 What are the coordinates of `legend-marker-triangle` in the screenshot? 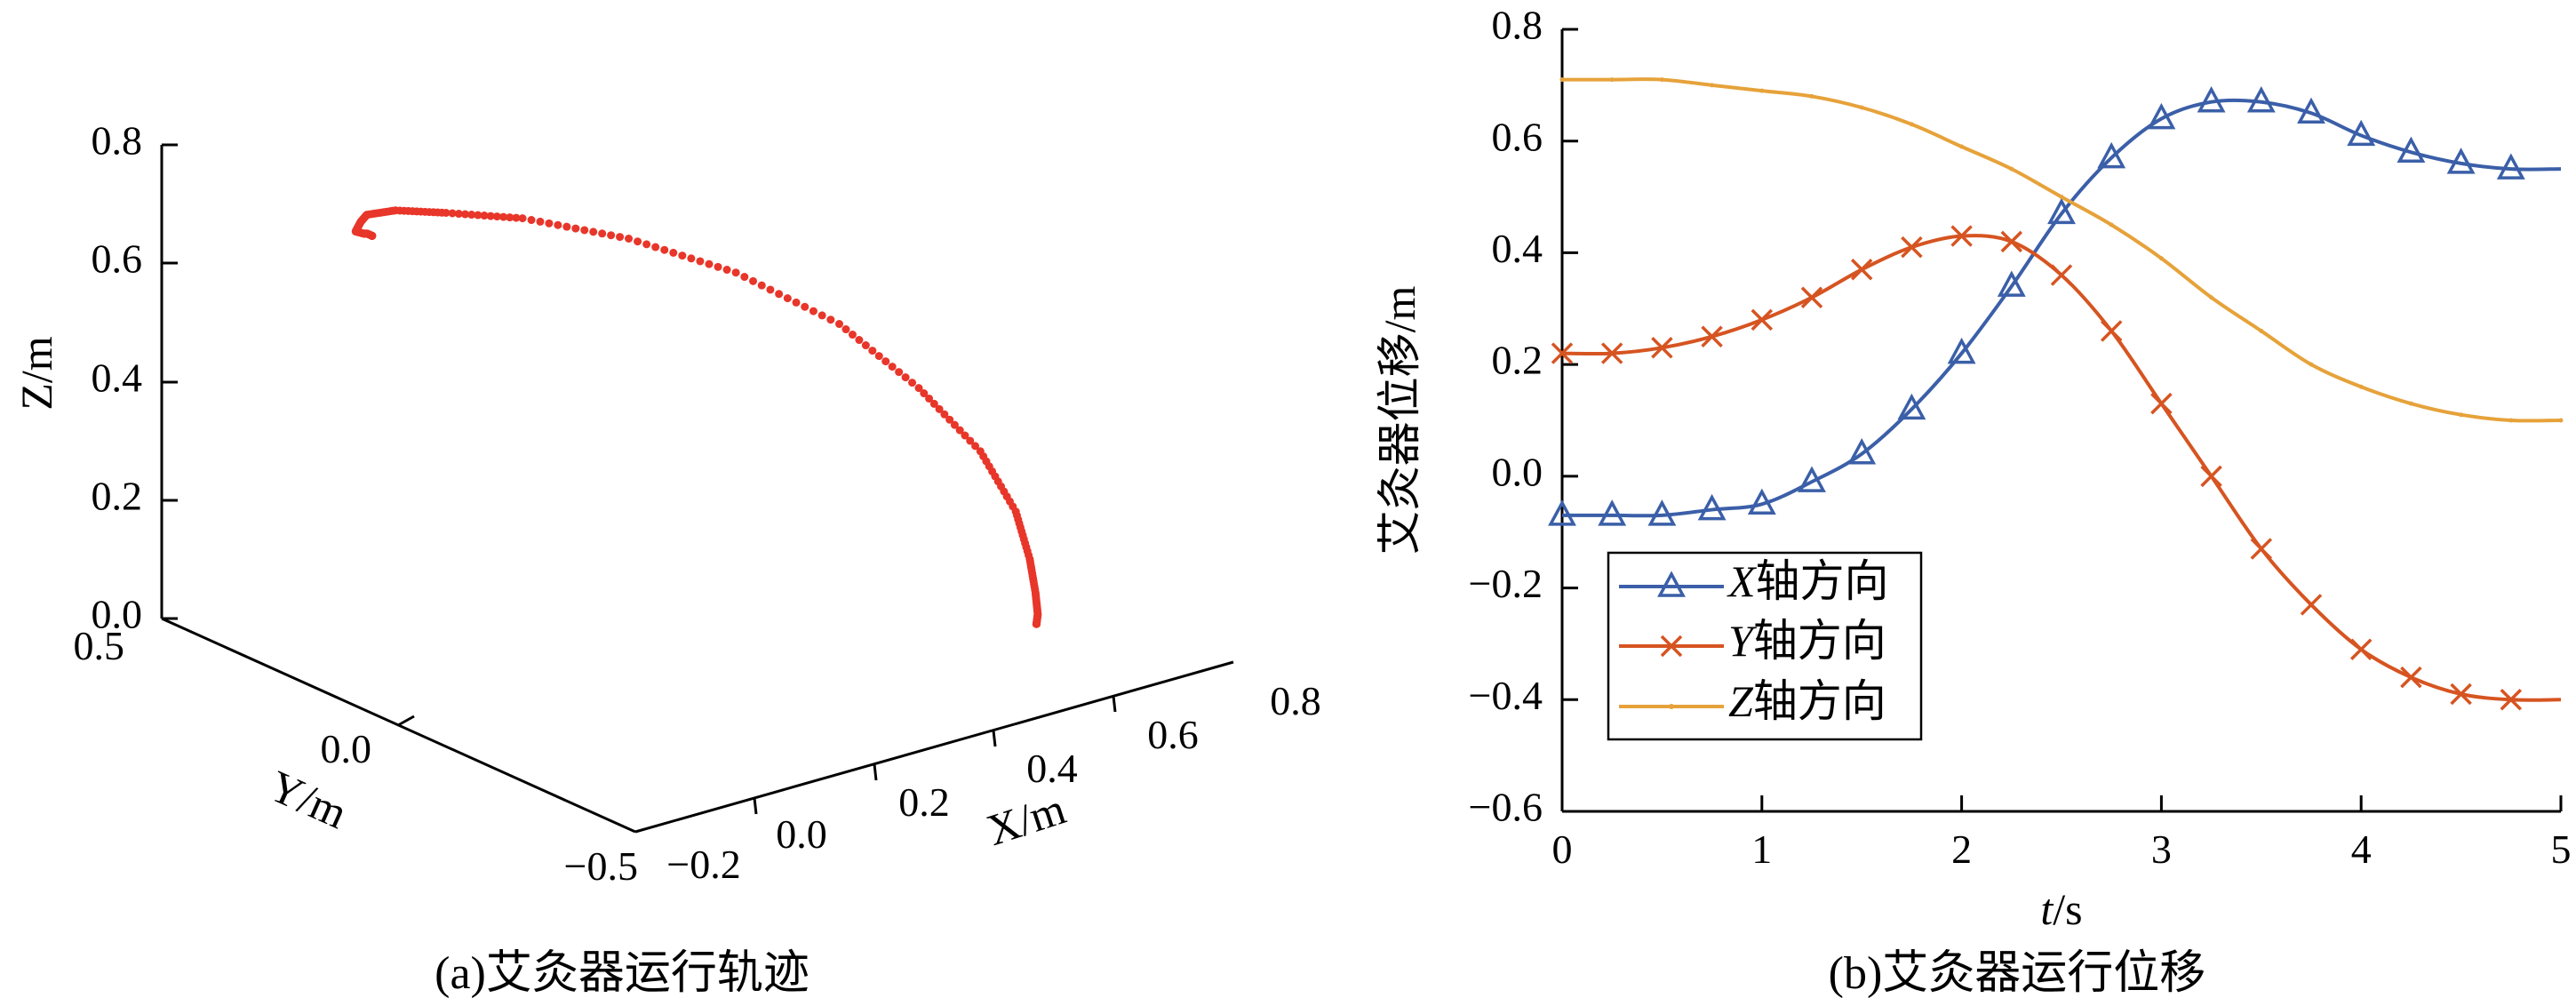 It's located at (1671, 584).